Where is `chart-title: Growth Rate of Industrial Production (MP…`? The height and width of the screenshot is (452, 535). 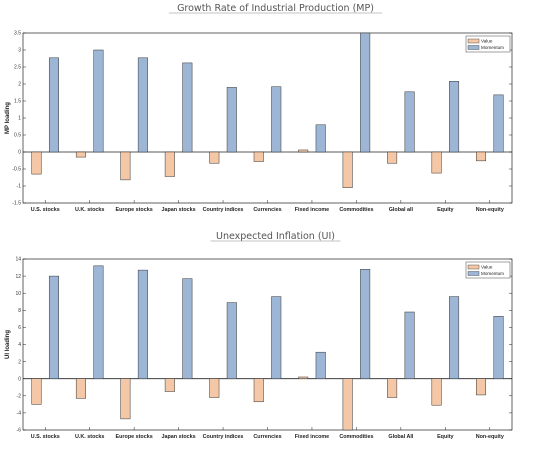 chart-title: Growth Rate of Industrial Production (MP… is located at coordinates (275, 8).